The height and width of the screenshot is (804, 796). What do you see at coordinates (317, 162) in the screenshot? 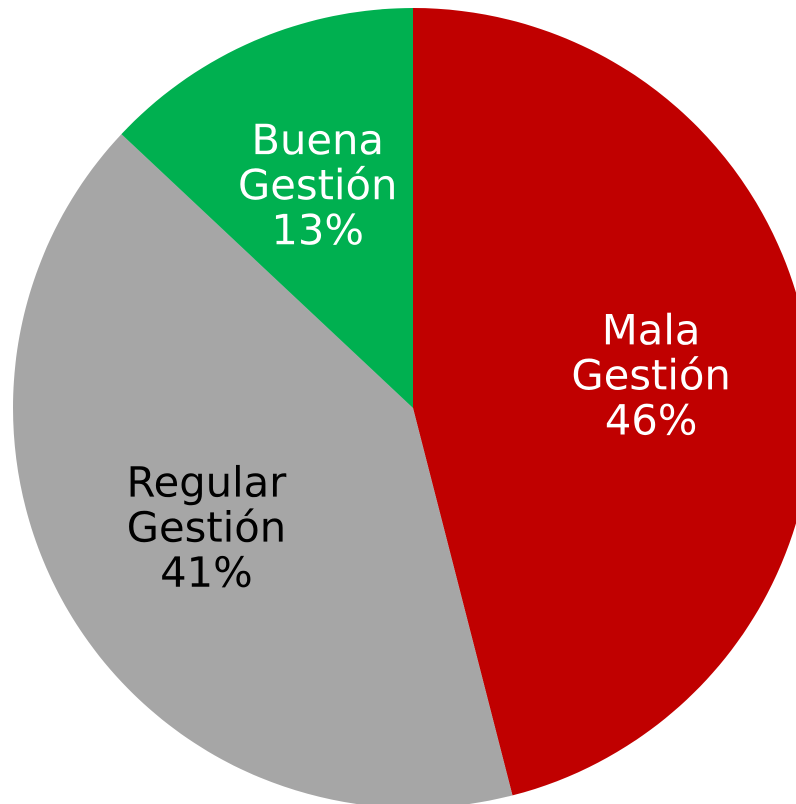
I see `slice-label: Buena Gestión` at bounding box center [317, 162].